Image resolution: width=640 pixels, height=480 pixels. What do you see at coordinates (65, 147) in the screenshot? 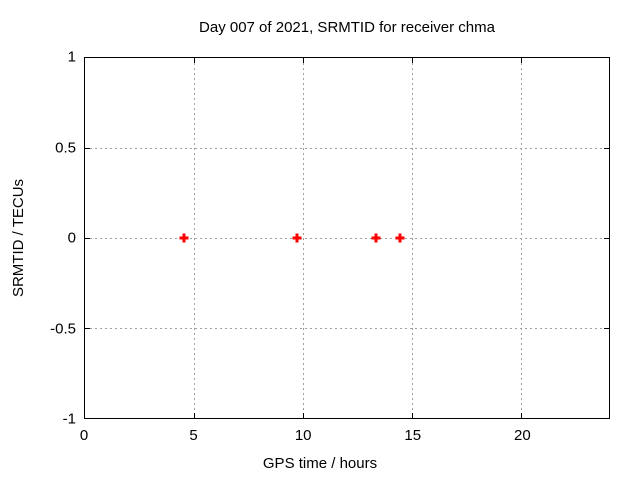
I see `y-tick-label: 0.5` at bounding box center [65, 147].